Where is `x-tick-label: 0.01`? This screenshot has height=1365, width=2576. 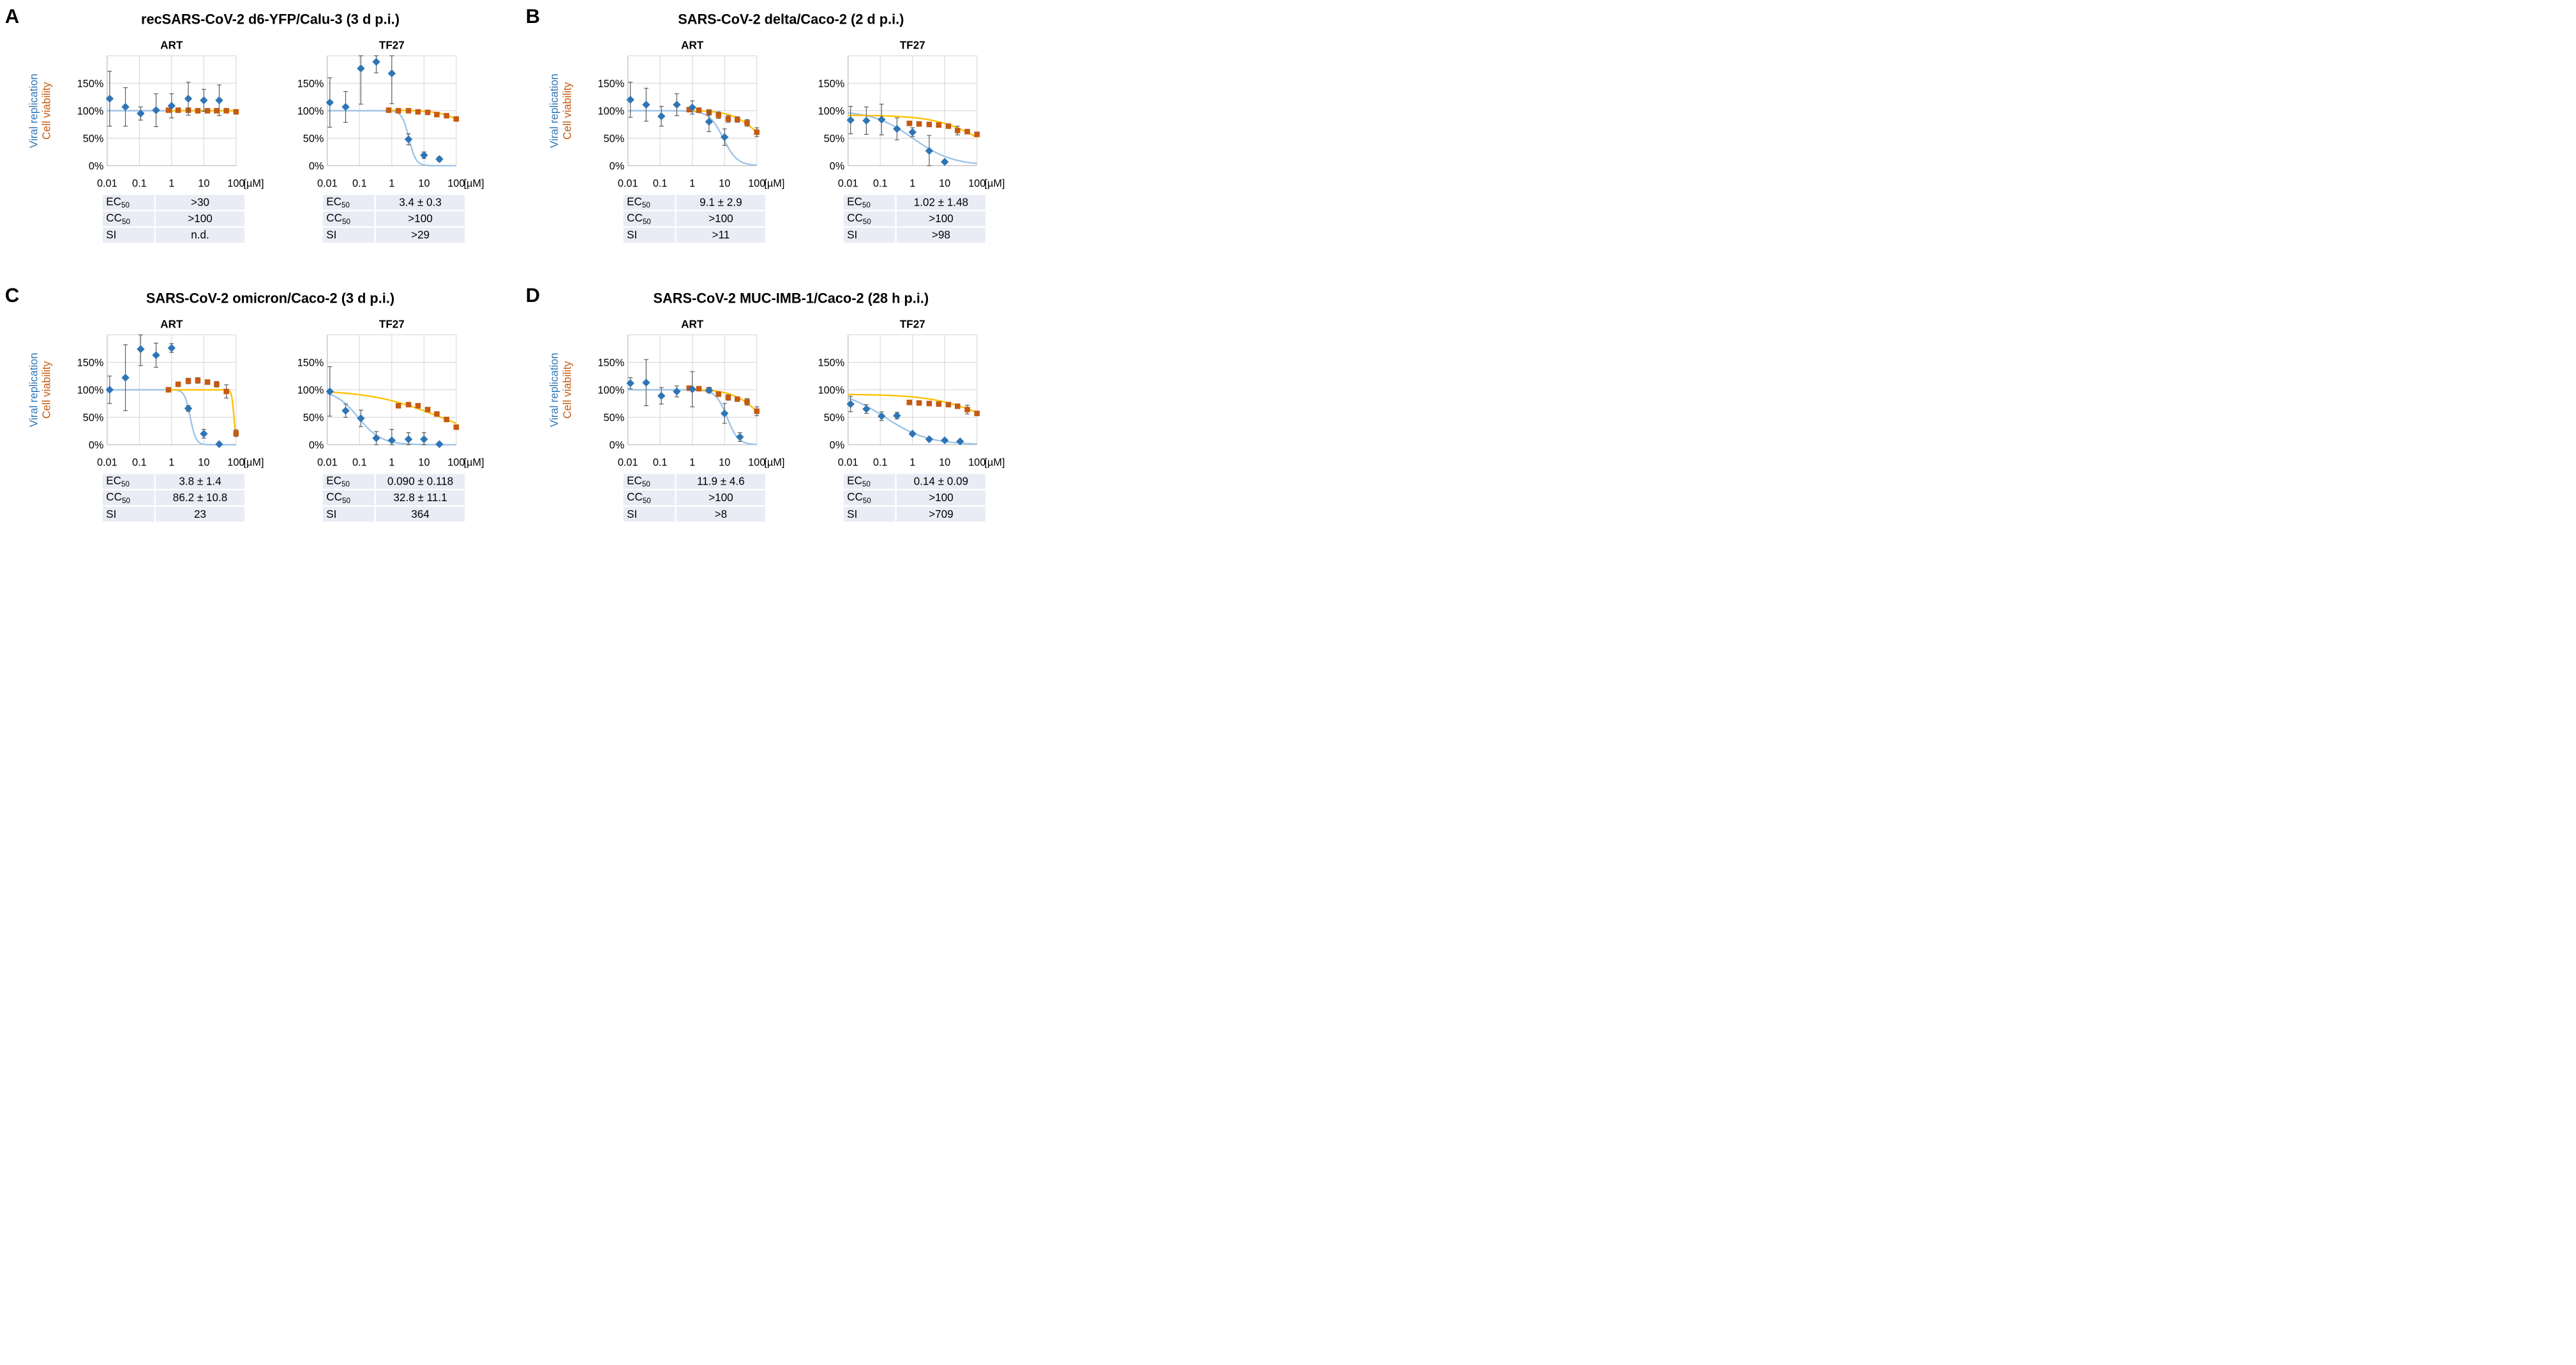 x-tick-label: 0.01 is located at coordinates (628, 184).